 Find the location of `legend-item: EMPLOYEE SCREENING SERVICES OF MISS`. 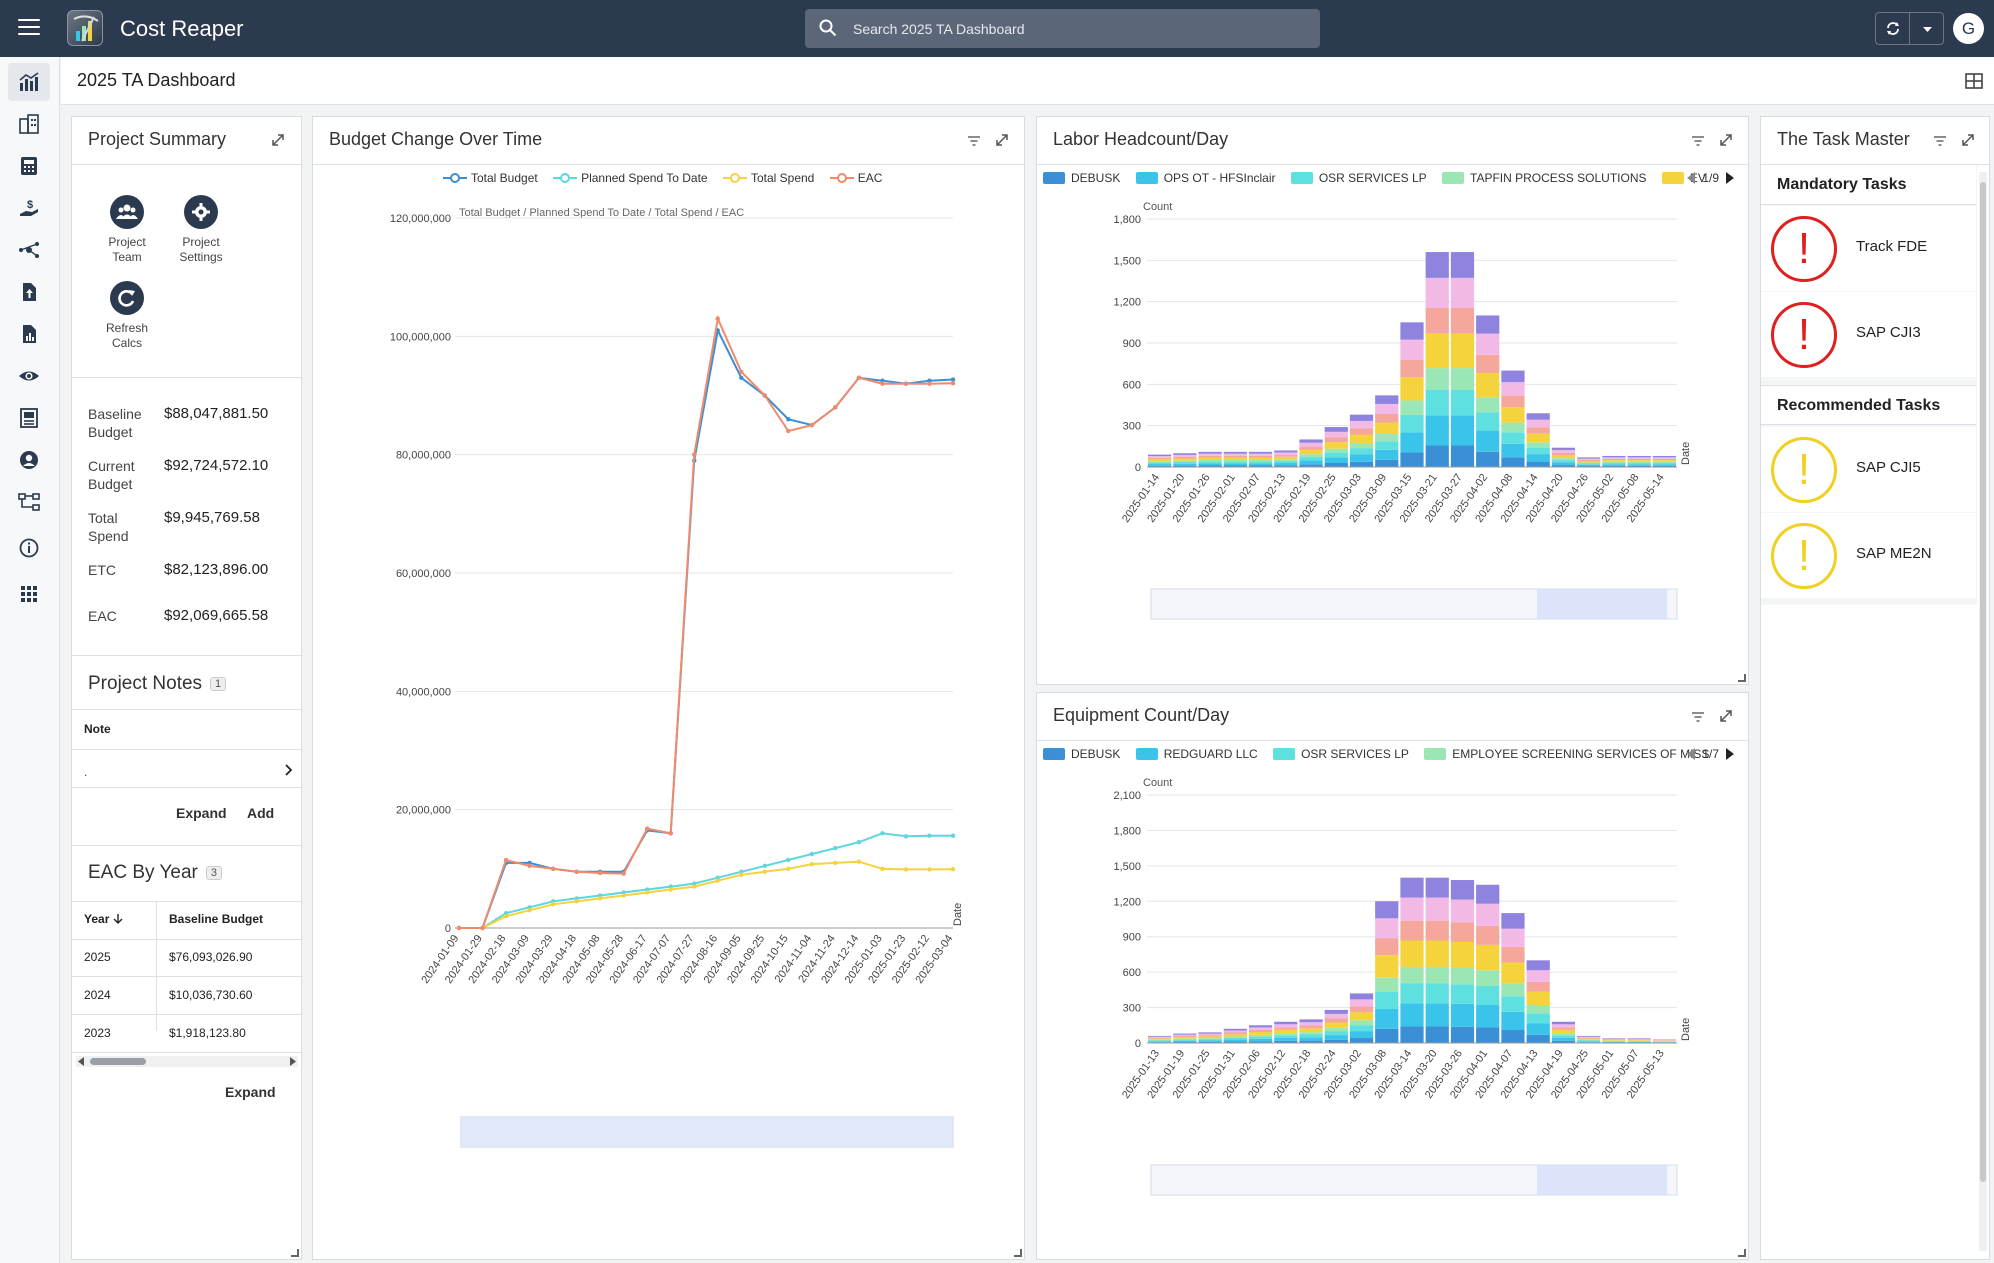

legend-item: EMPLOYEE SCREENING SERVICES OF MISS is located at coordinates (1566, 754).